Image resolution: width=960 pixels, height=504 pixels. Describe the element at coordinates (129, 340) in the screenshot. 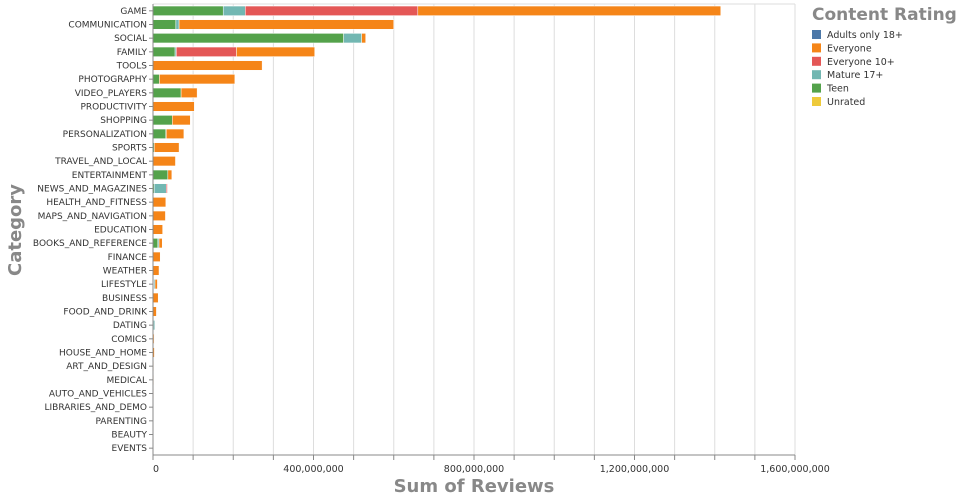

I see `category-label: COMICS` at that location.